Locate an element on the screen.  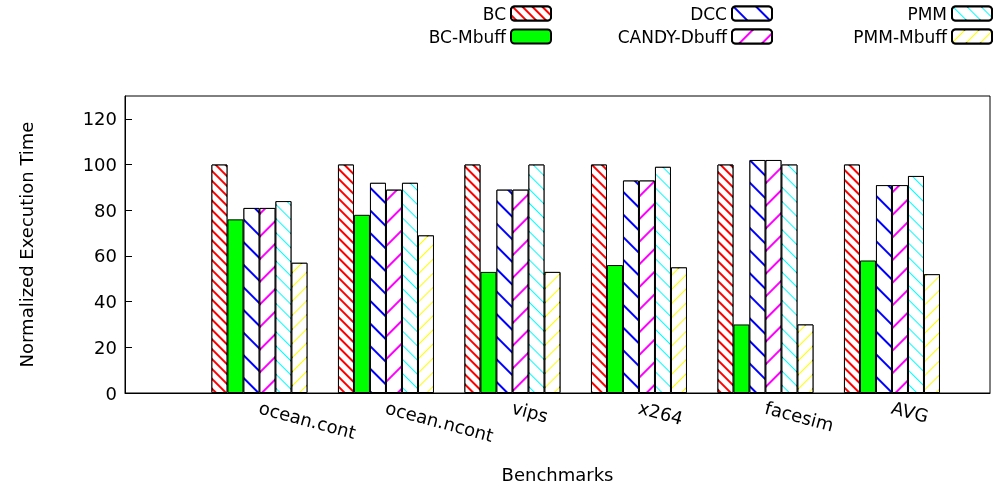
y-tick-label: 60 is located at coordinates (105, 256).